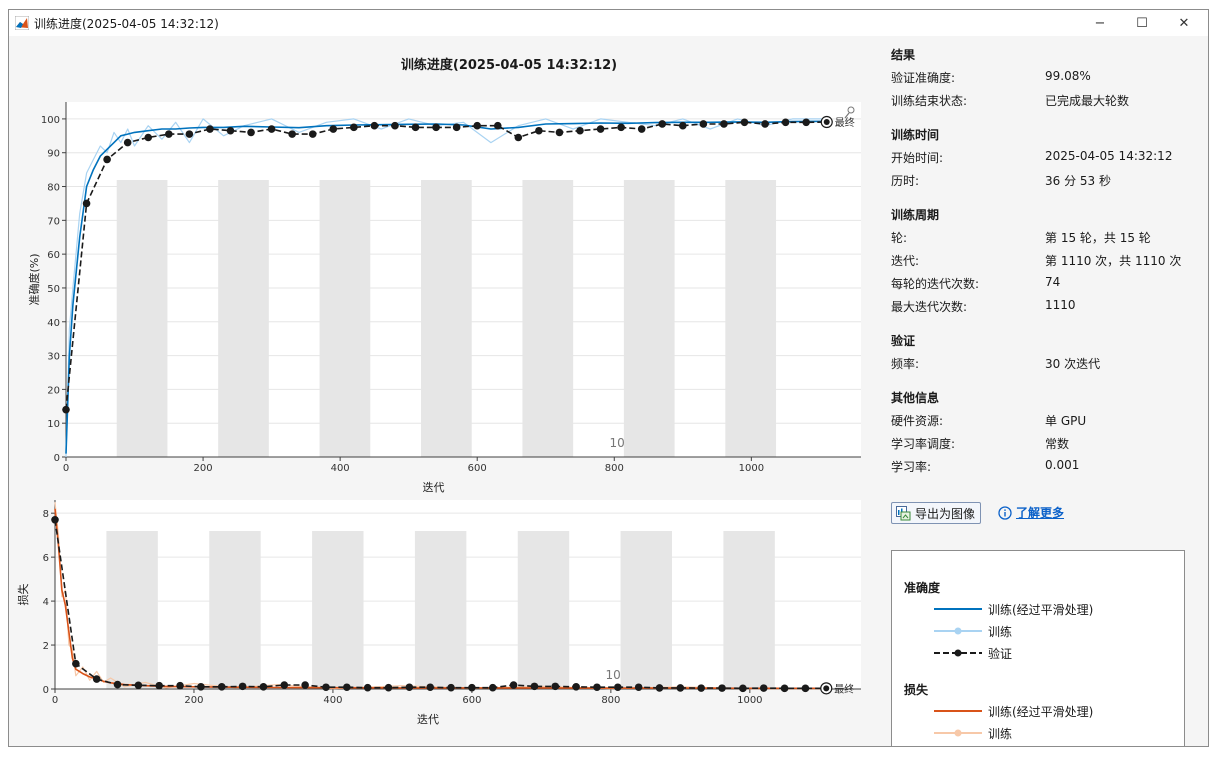  Describe the element at coordinates (1000, 653) in the screenshot. I see `legend-acc-val-label: 验证` at that location.